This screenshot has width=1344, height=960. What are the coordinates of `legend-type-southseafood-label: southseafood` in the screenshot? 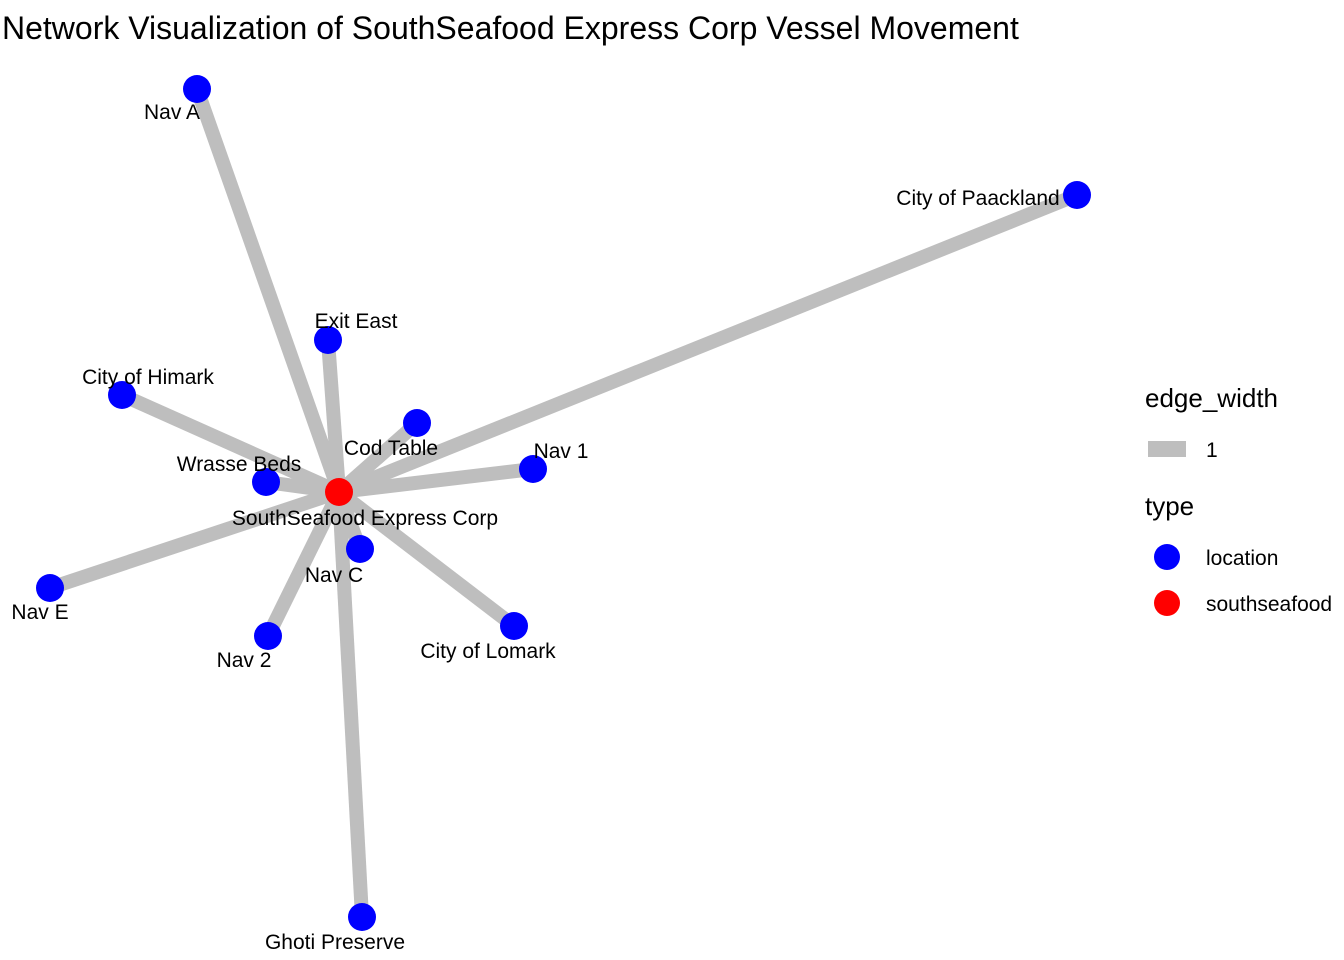 It's located at (1269, 604).